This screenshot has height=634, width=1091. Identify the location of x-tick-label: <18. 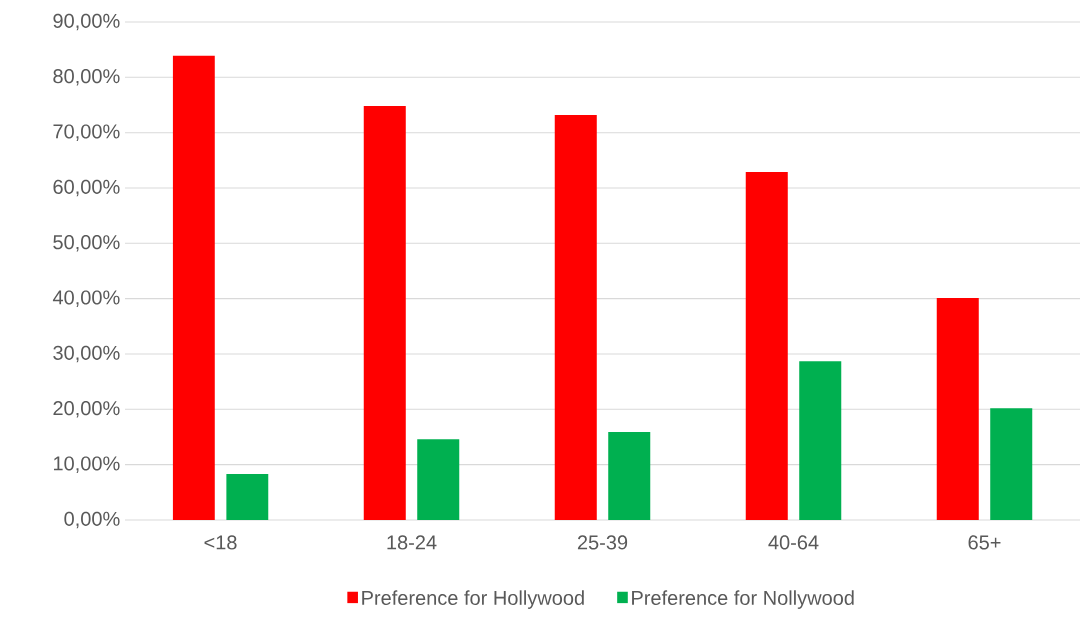
(220, 542).